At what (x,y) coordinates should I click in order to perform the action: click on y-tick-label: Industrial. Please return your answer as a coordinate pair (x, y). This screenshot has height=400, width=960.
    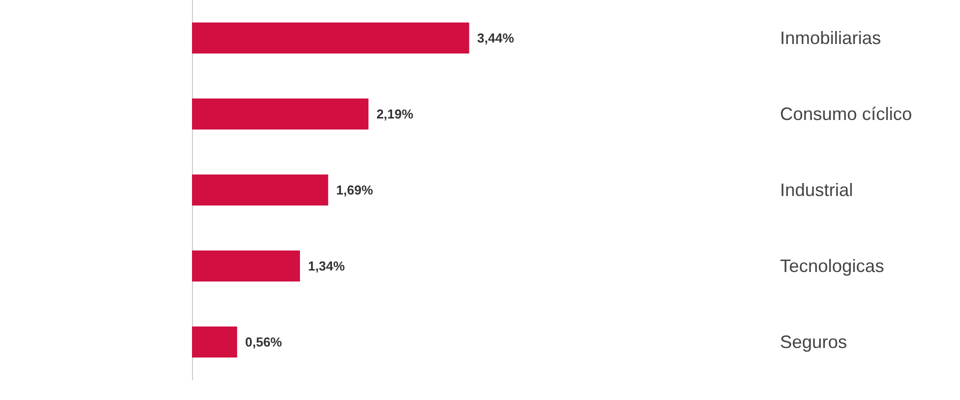
    Looking at the image, I should click on (817, 190).